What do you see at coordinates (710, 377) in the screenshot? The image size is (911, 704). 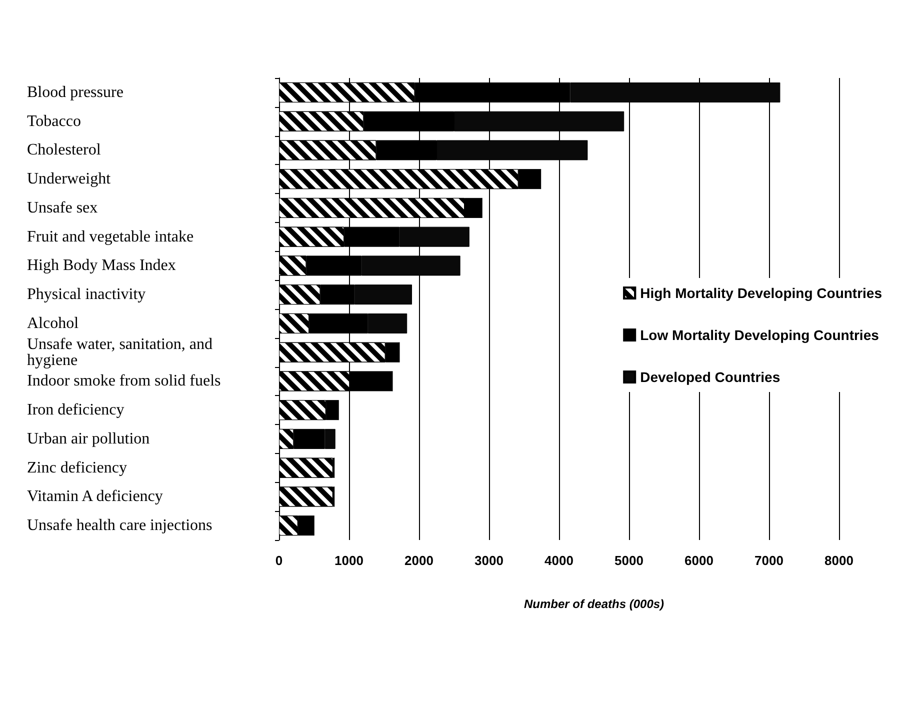 I see `legend-label: Developed Countries` at bounding box center [710, 377].